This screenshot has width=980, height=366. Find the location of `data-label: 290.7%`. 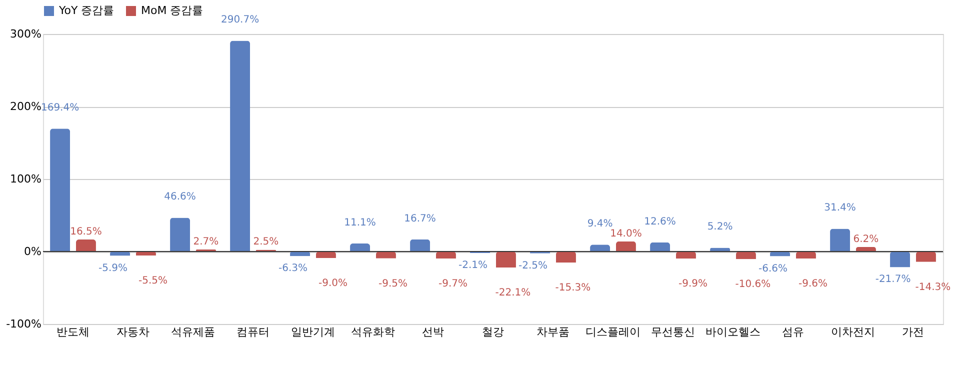

data-label: 290.7% is located at coordinates (240, 20).